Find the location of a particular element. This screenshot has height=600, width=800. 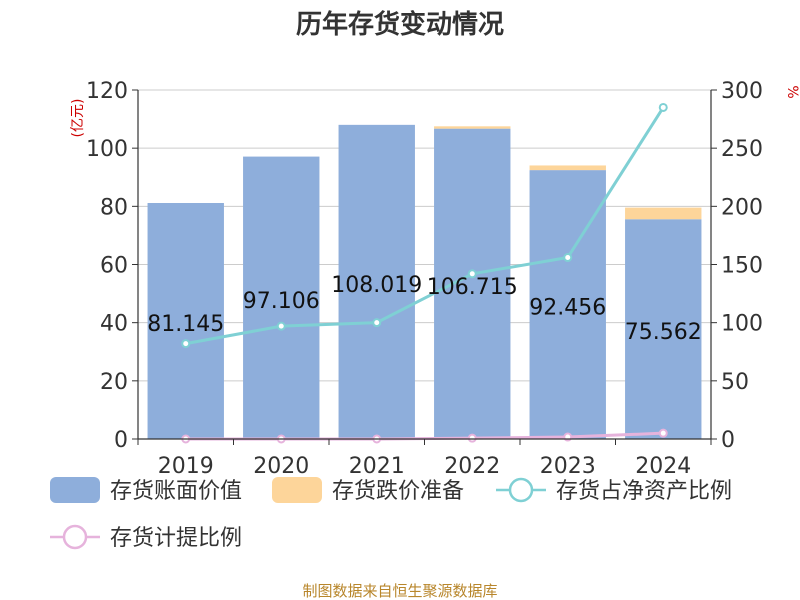

x-tick-label: 2019 is located at coordinates (186, 466).